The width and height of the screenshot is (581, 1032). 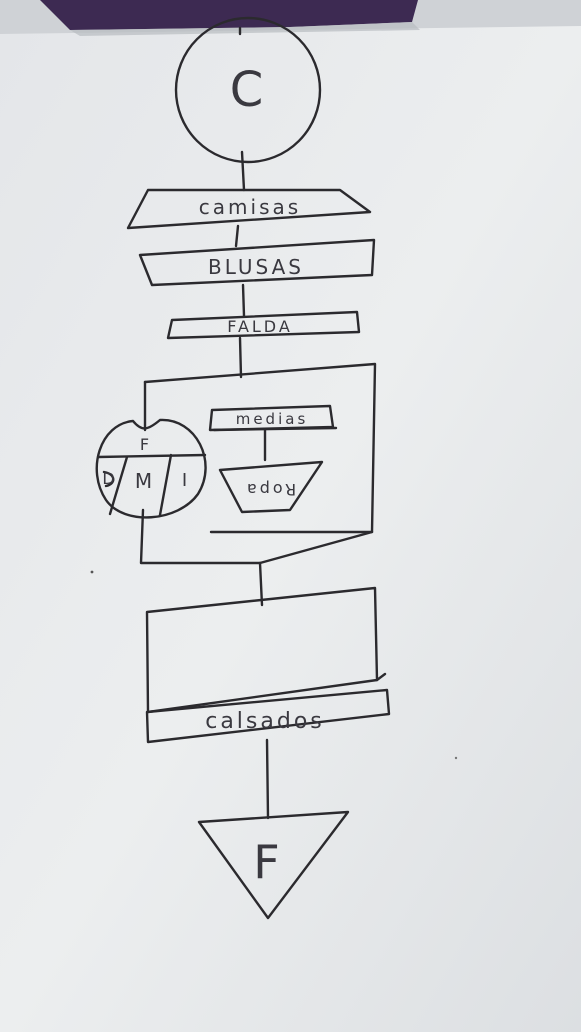 I want to click on step-camisas-label: camisas, so click(x=250, y=207).